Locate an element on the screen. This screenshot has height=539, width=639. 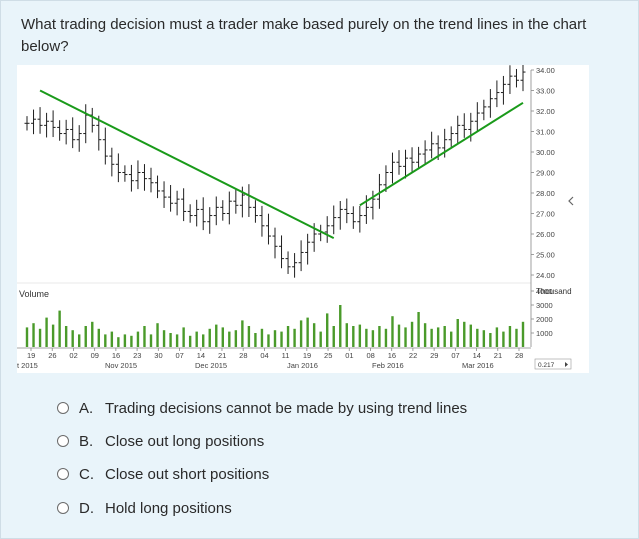
zoom-badge: 0.217 is located at coordinates (553, 364).